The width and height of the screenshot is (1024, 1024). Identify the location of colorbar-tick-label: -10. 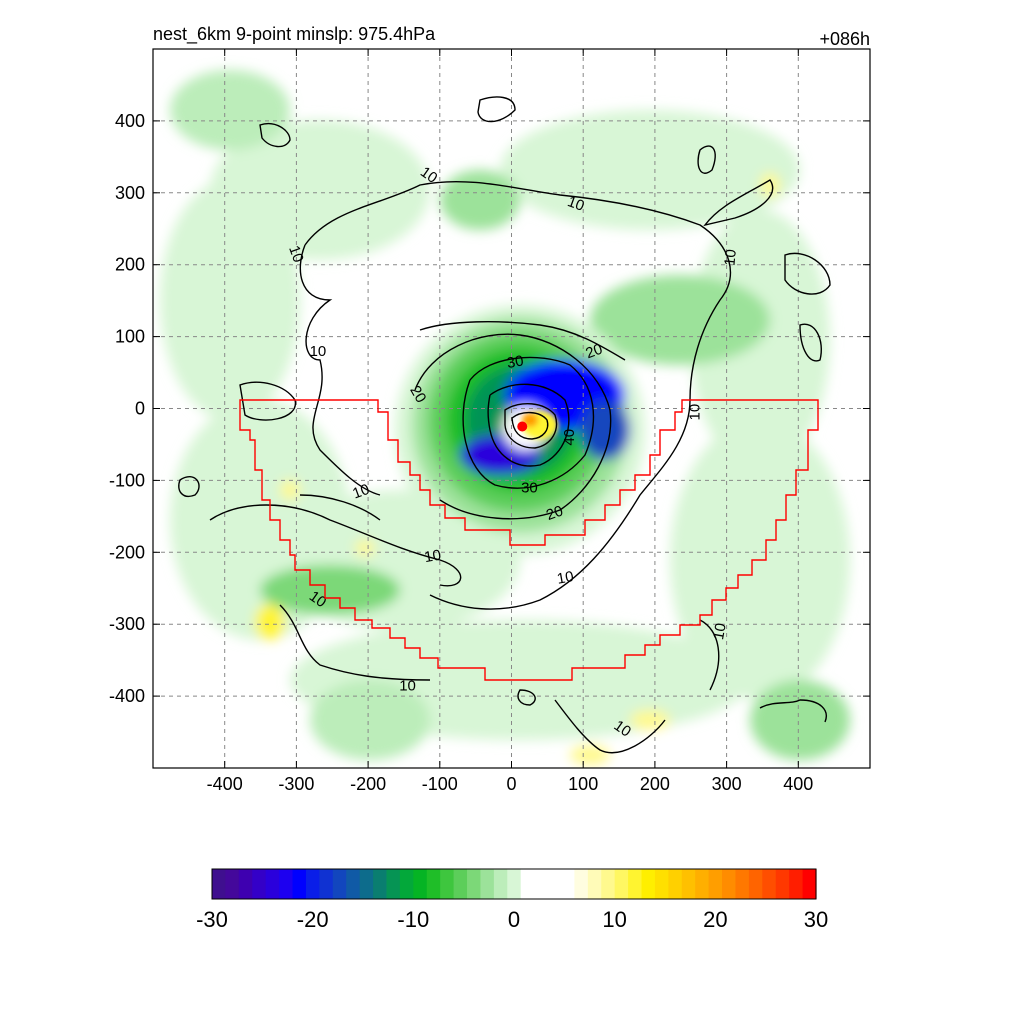
(413, 919).